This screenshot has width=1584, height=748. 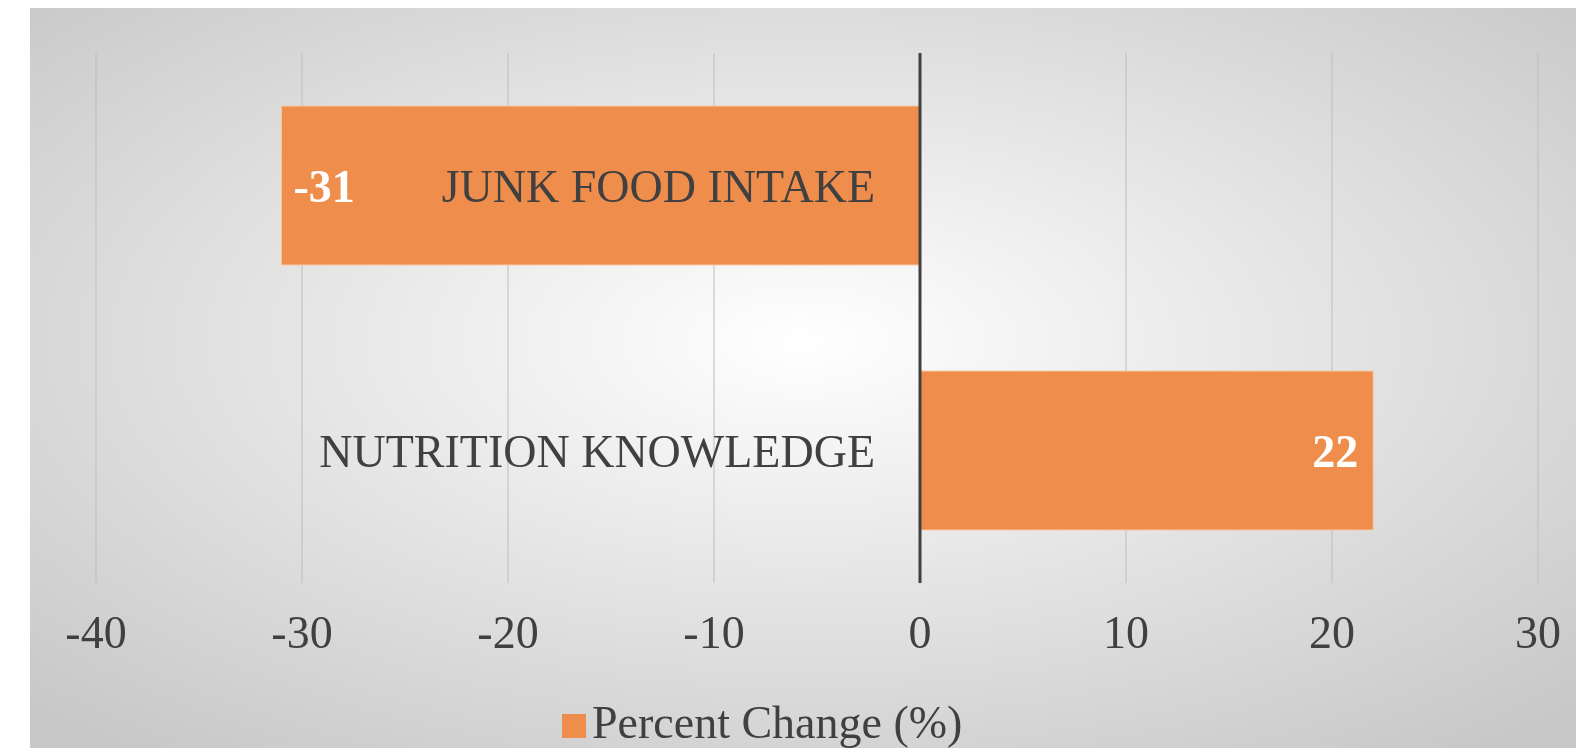 What do you see at coordinates (324, 186) in the screenshot?
I see `data-label: -31` at bounding box center [324, 186].